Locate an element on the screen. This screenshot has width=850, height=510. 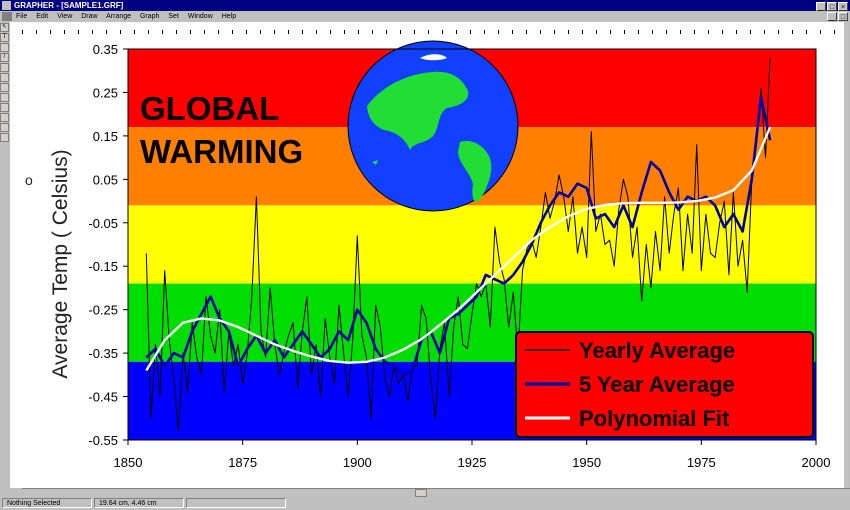
ellipse-tool-icon is located at coordinates (4, 87).